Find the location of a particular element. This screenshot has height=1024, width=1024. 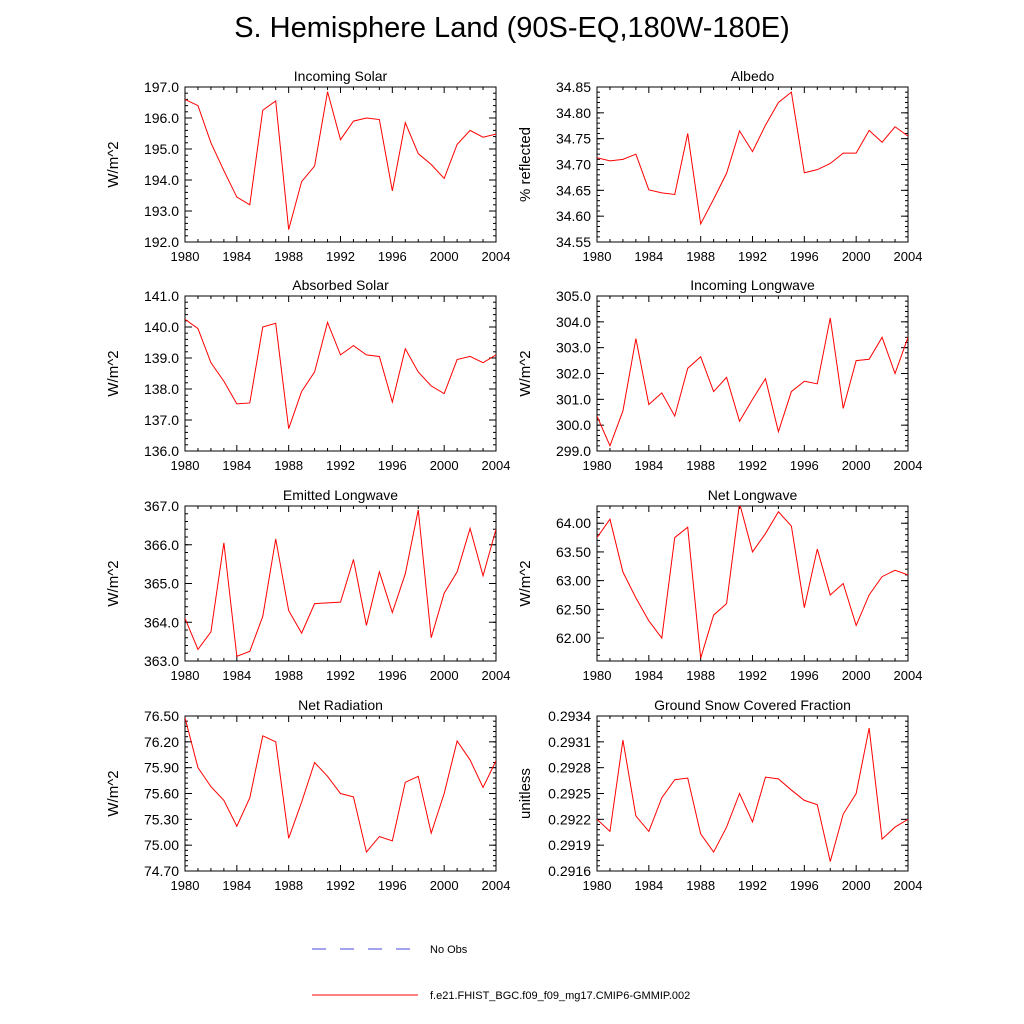

y-tick-label: 75.00 is located at coordinates (161, 845).